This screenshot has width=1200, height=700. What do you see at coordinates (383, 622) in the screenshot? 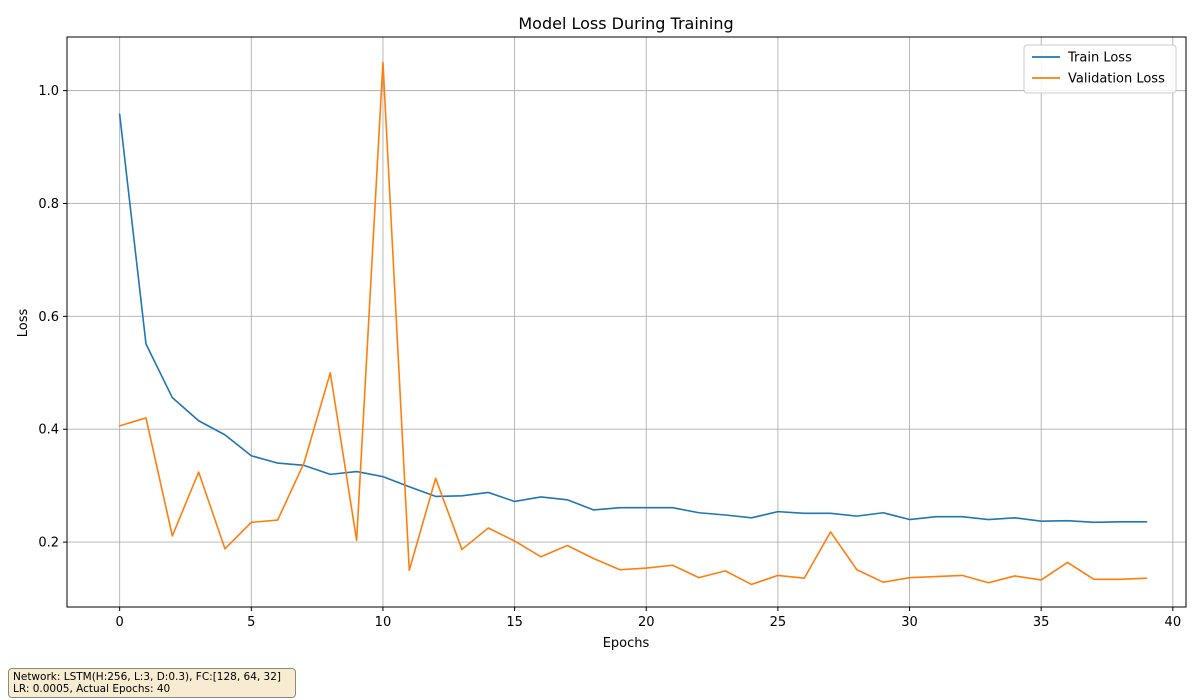
I see `x-tick-label: 10` at bounding box center [383, 622].